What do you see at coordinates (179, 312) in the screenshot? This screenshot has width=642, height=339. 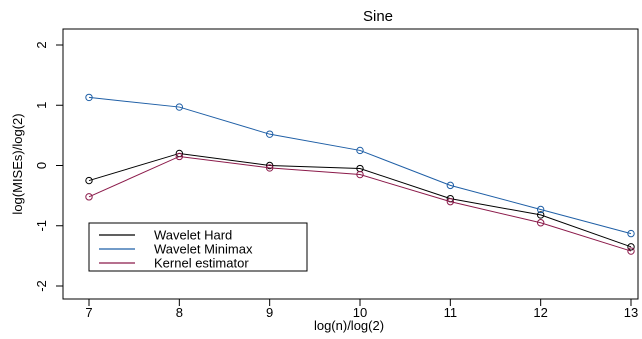 I see `x-tick-label: 8` at bounding box center [179, 312].